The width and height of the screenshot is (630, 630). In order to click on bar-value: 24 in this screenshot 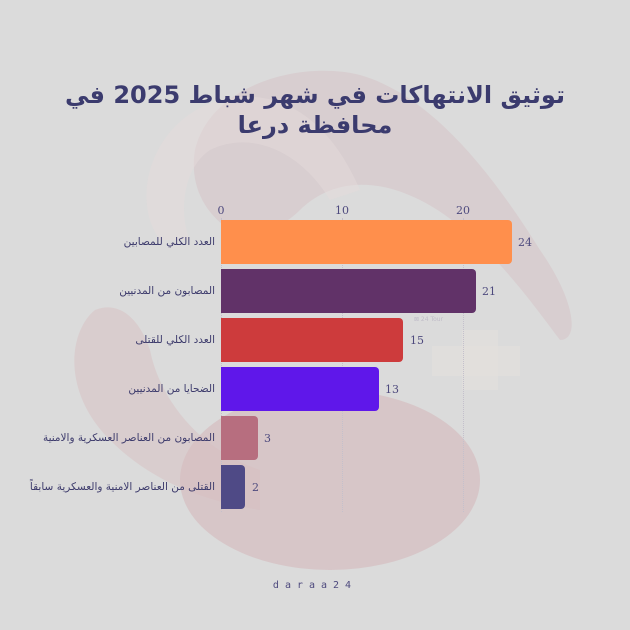, I will do `click(525, 242)`.